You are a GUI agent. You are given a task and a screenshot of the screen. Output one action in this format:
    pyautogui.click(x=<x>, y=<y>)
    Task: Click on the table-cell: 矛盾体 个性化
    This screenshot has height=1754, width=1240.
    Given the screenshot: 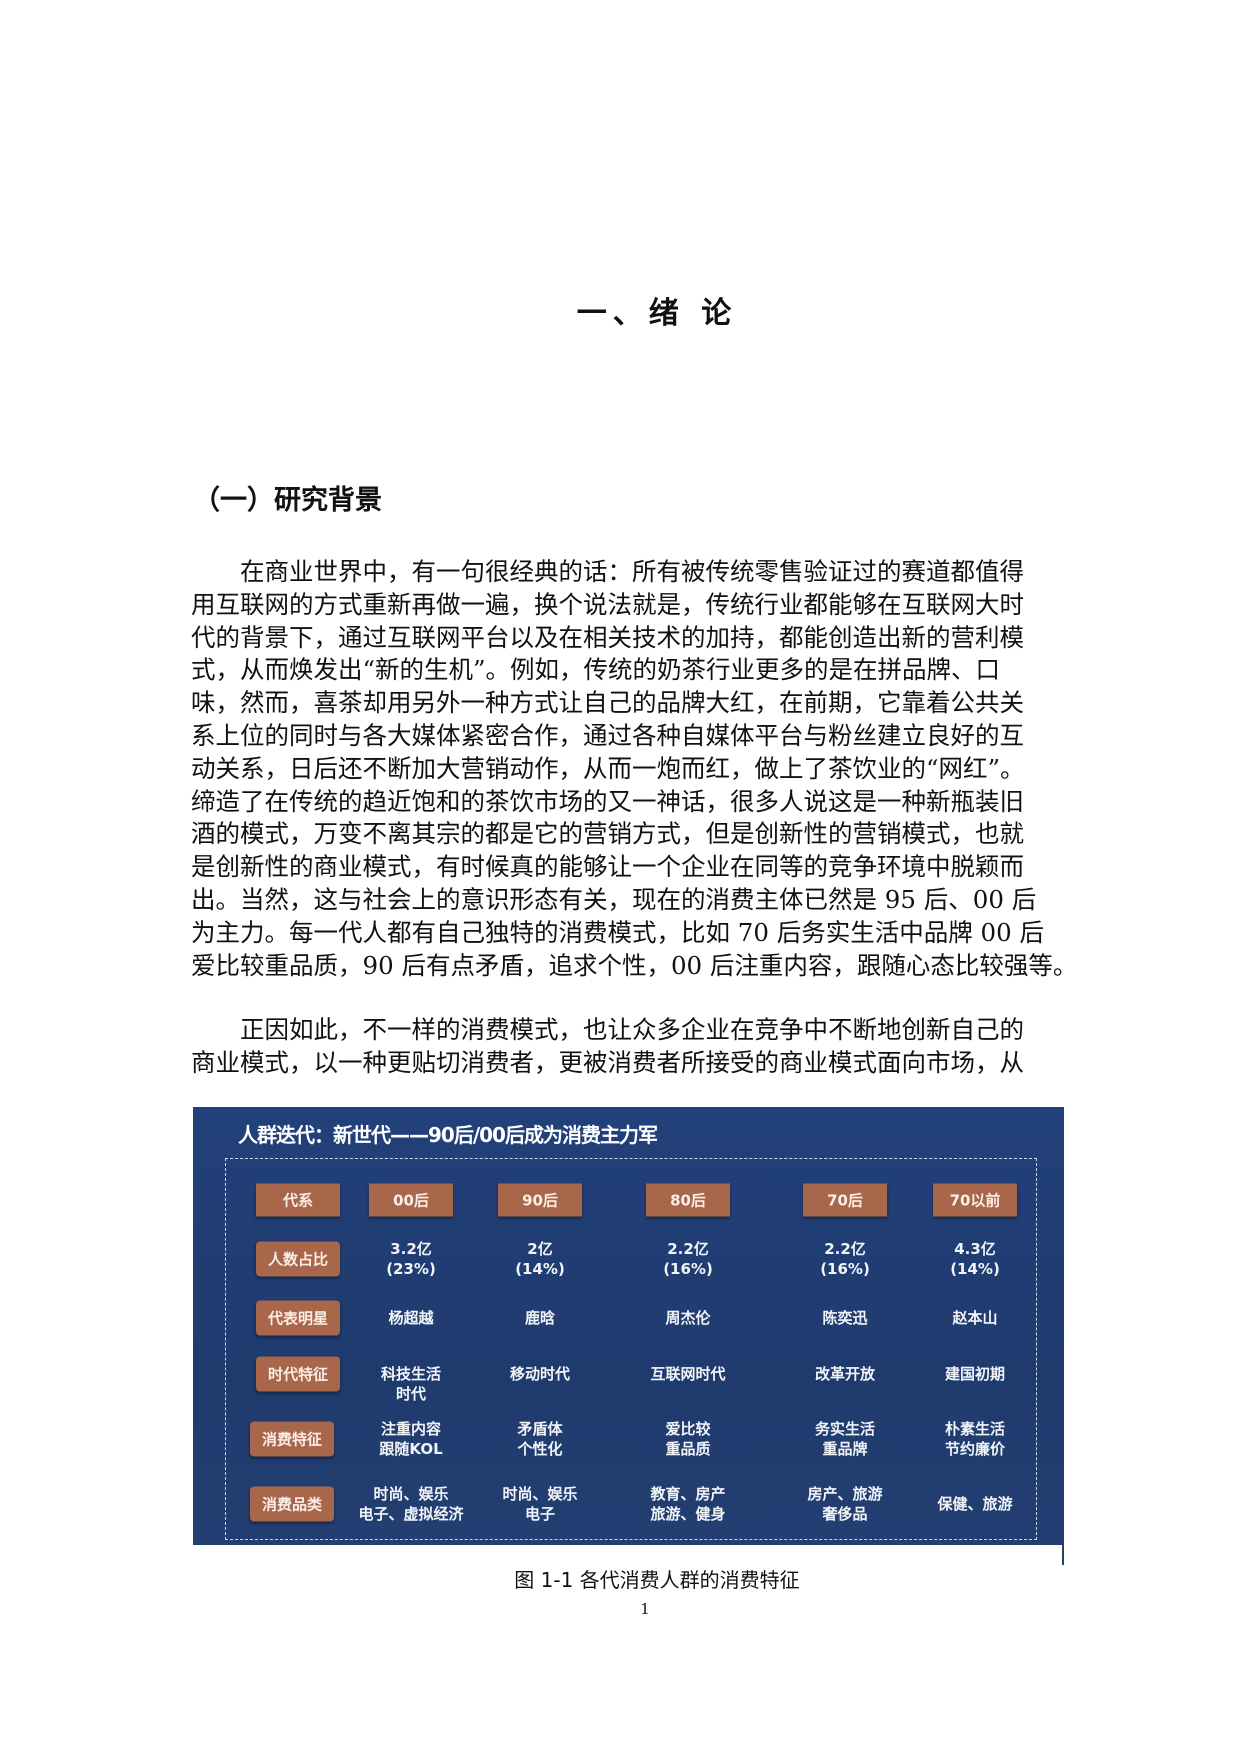 What is the action you would take?
    pyautogui.click(x=540, y=1439)
    